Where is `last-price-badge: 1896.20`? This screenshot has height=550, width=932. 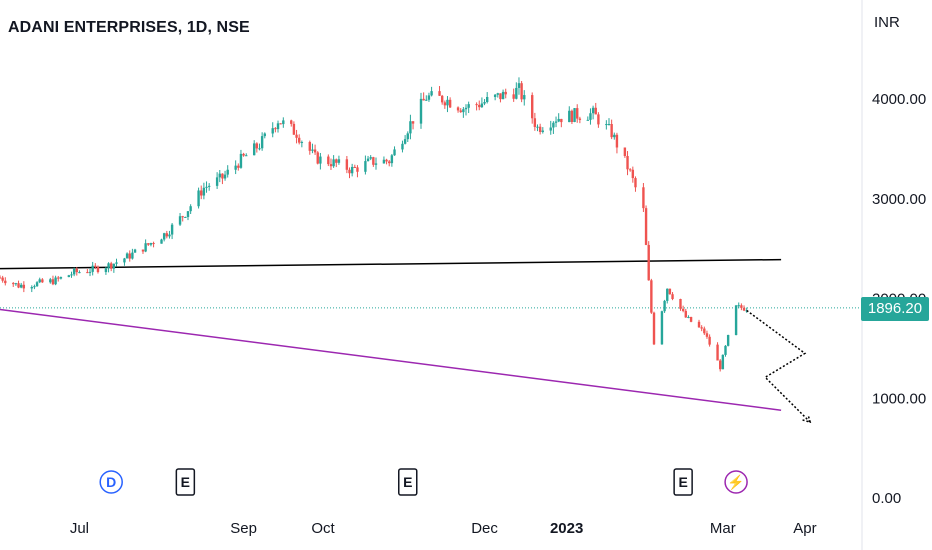
last-price-badge: 1896.20 is located at coordinates (895, 309).